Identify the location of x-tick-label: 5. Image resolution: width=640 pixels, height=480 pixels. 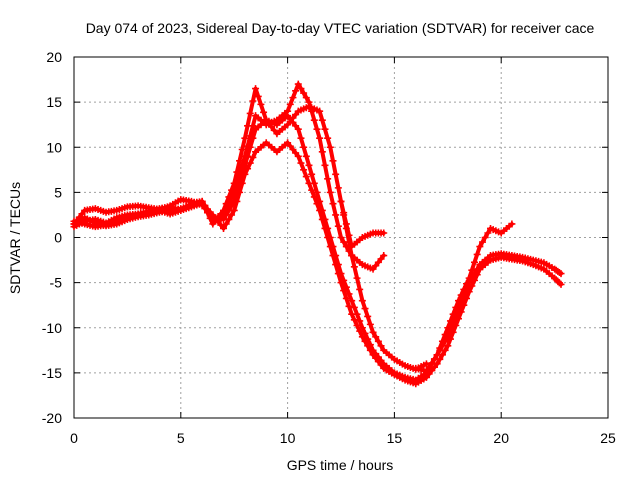
(181, 438).